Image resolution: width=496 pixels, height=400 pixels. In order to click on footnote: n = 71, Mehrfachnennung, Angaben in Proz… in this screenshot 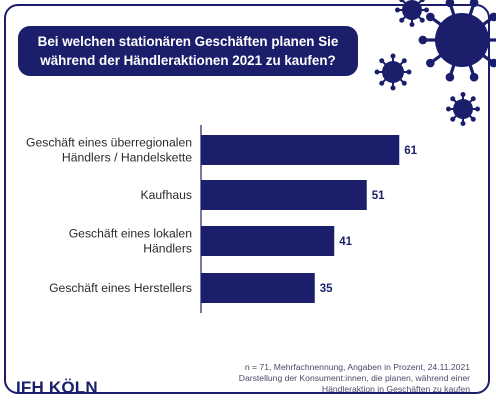, I will do `click(320, 378)`.